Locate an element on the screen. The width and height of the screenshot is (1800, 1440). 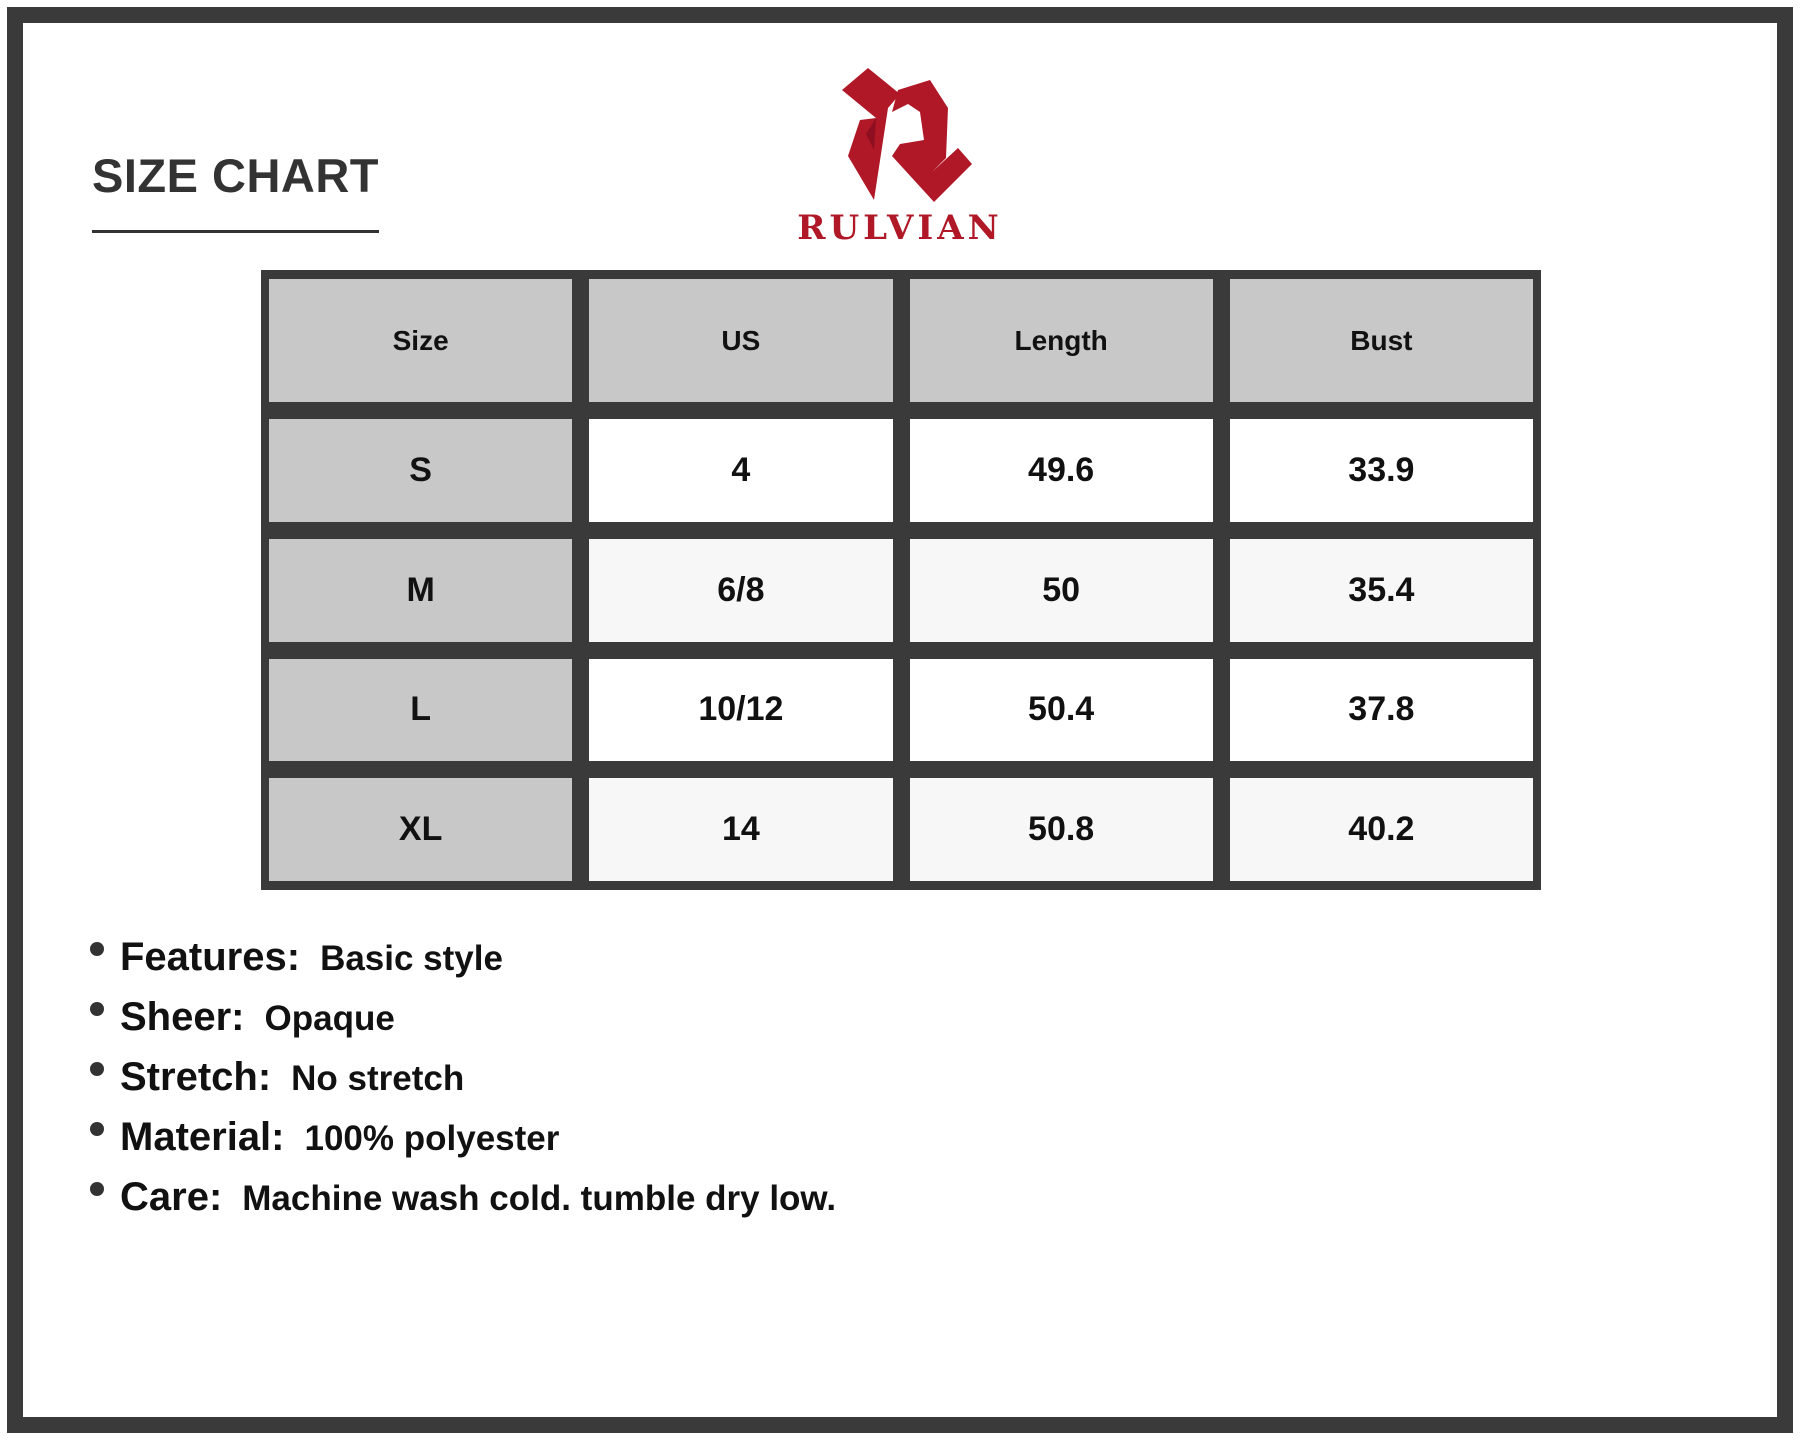
spec-material: Material: 100% polyester is located at coordinates (463, 1145).